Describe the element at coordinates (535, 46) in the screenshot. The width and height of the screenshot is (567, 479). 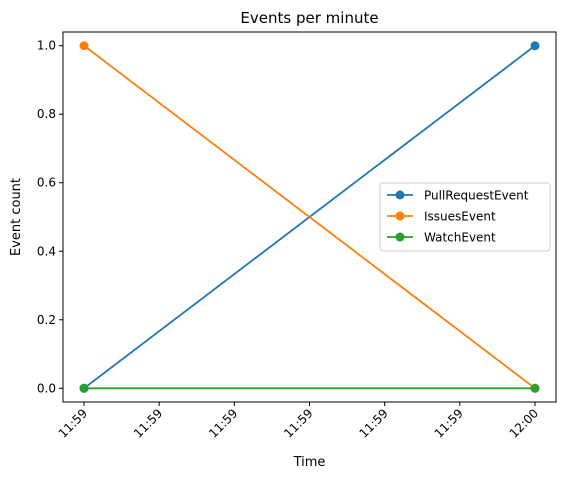
I see `data-point-pullrequestevent` at that location.